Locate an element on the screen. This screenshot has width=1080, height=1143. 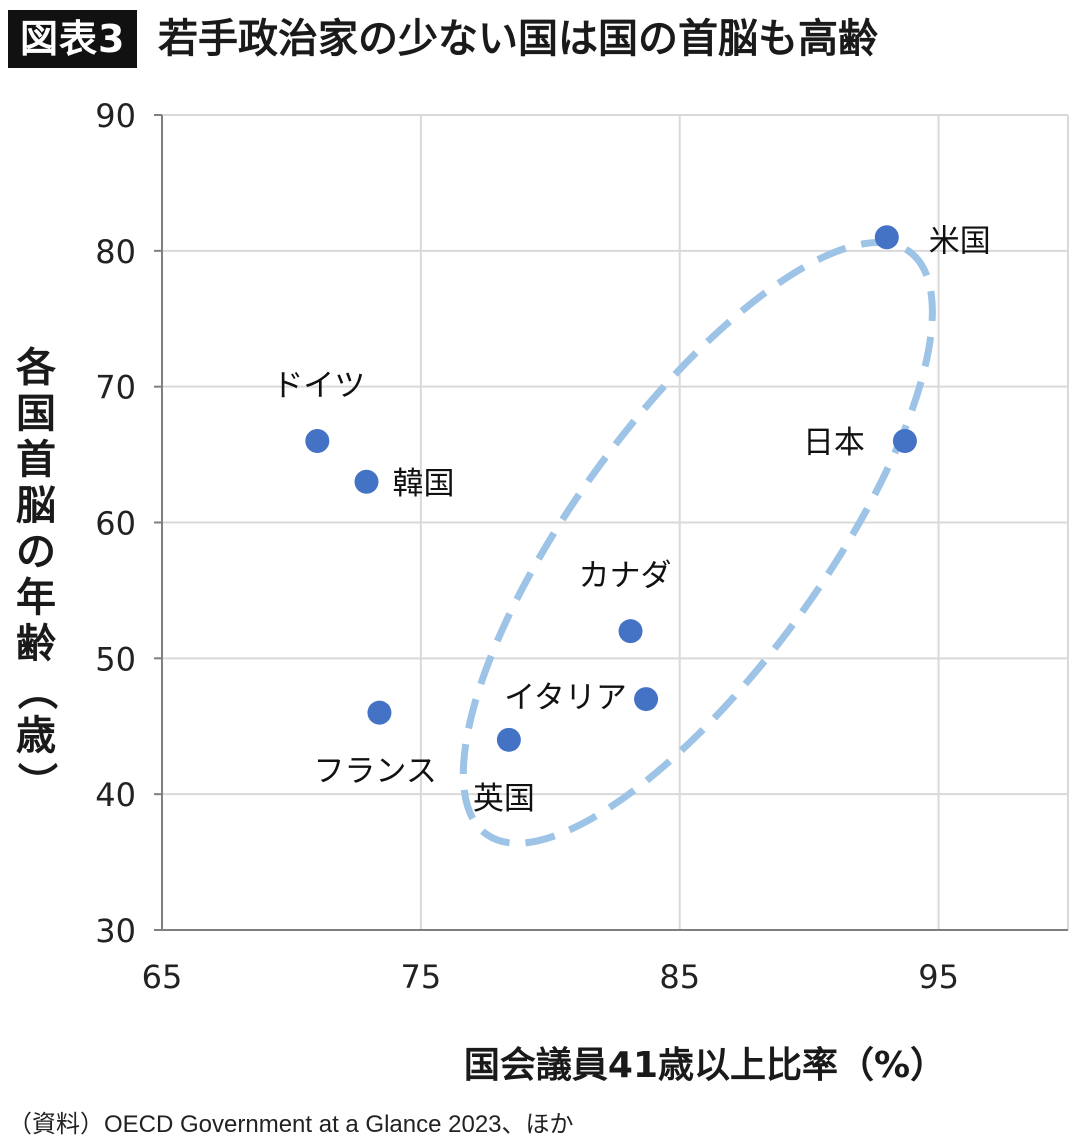
point-label: フランス is located at coordinates (374, 772).